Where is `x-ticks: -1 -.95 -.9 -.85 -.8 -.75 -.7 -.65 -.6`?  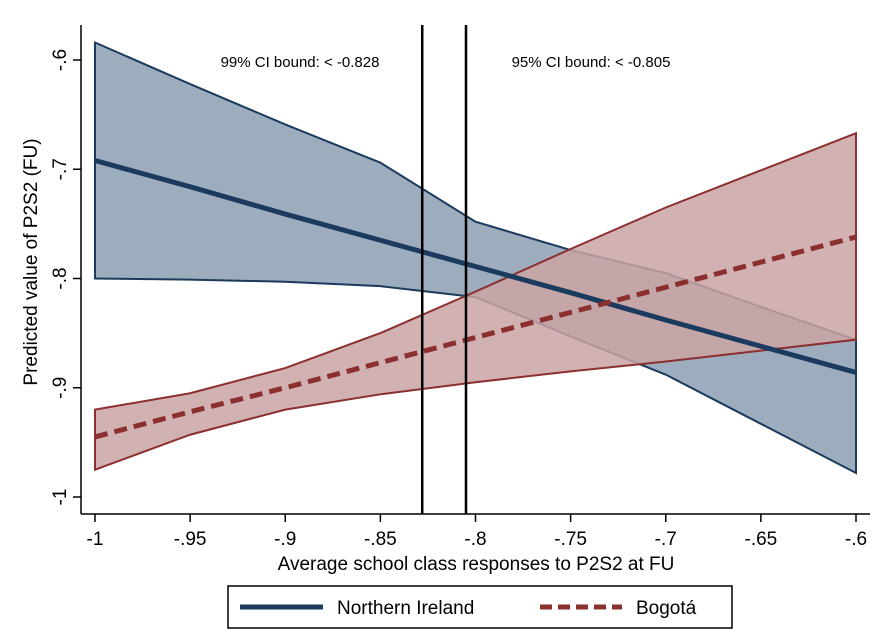 x-ticks: -1 -.95 -.9 -.85 -.8 -.75 -.7 -.65 -.6 is located at coordinates (477, 532).